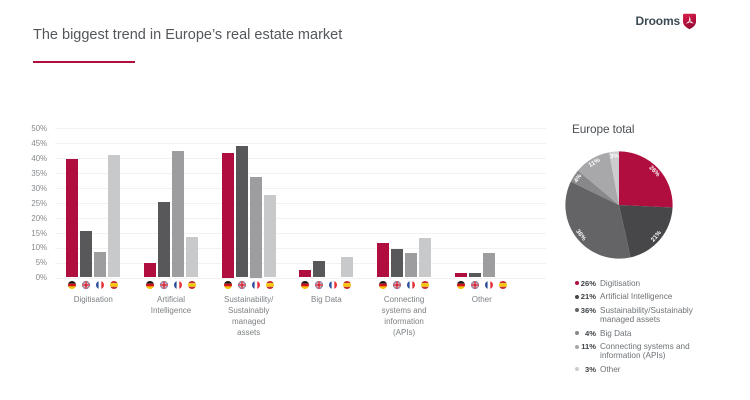 The height and width of the screenshot is (400, 750). Describe the element at coordinates (578, 179) in the screenshot. I see `svg-text: 4%` at that location.